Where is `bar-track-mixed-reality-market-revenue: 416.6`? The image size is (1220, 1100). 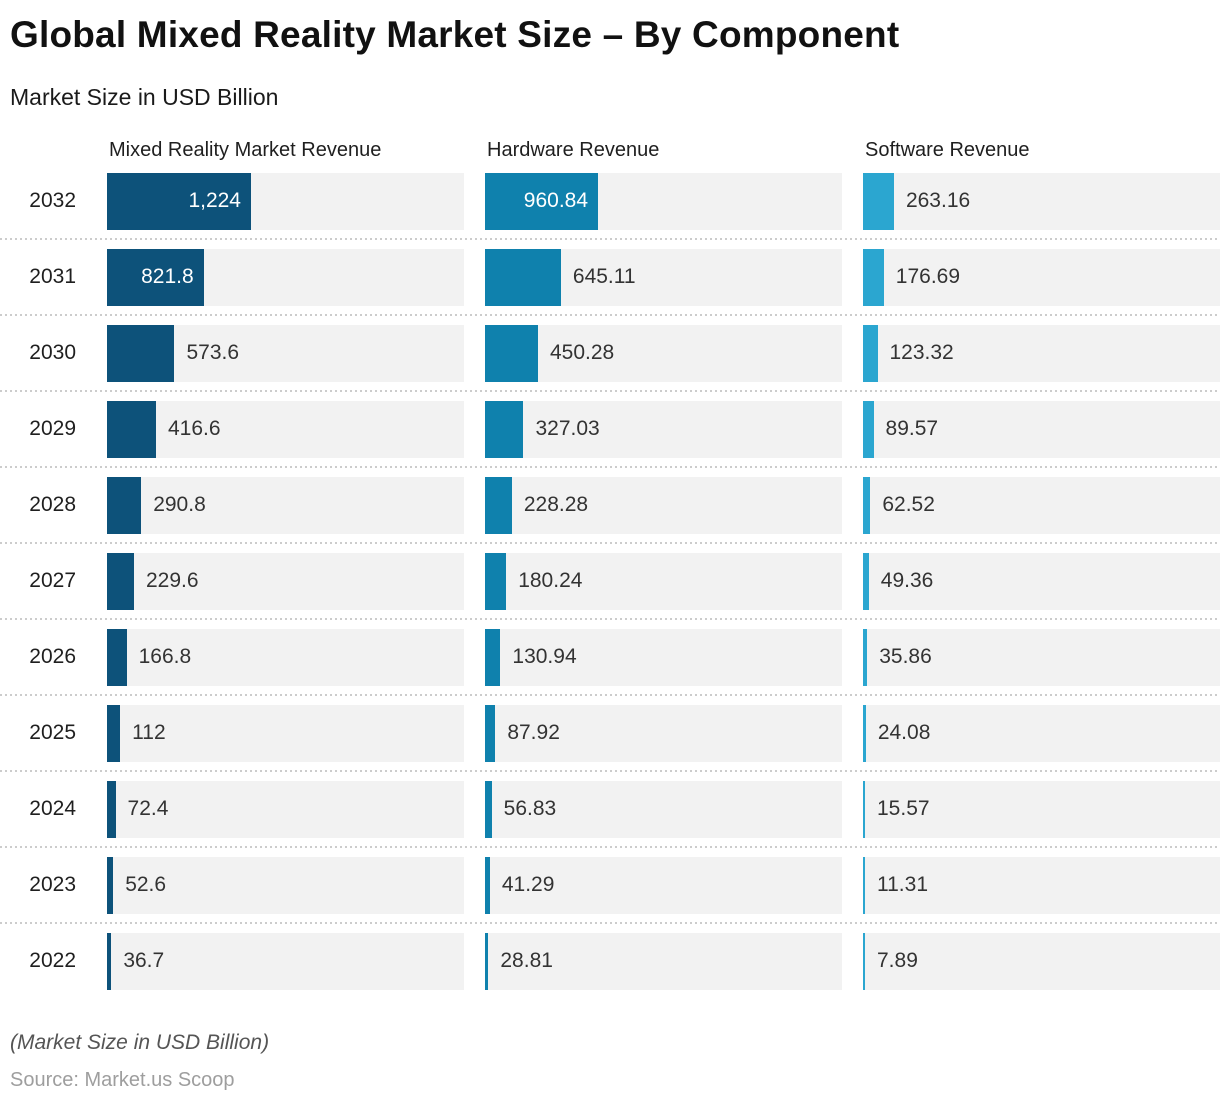
bar-track-mixed-reality-market-revenue: 416.6 is located at coordinates (285, 429).